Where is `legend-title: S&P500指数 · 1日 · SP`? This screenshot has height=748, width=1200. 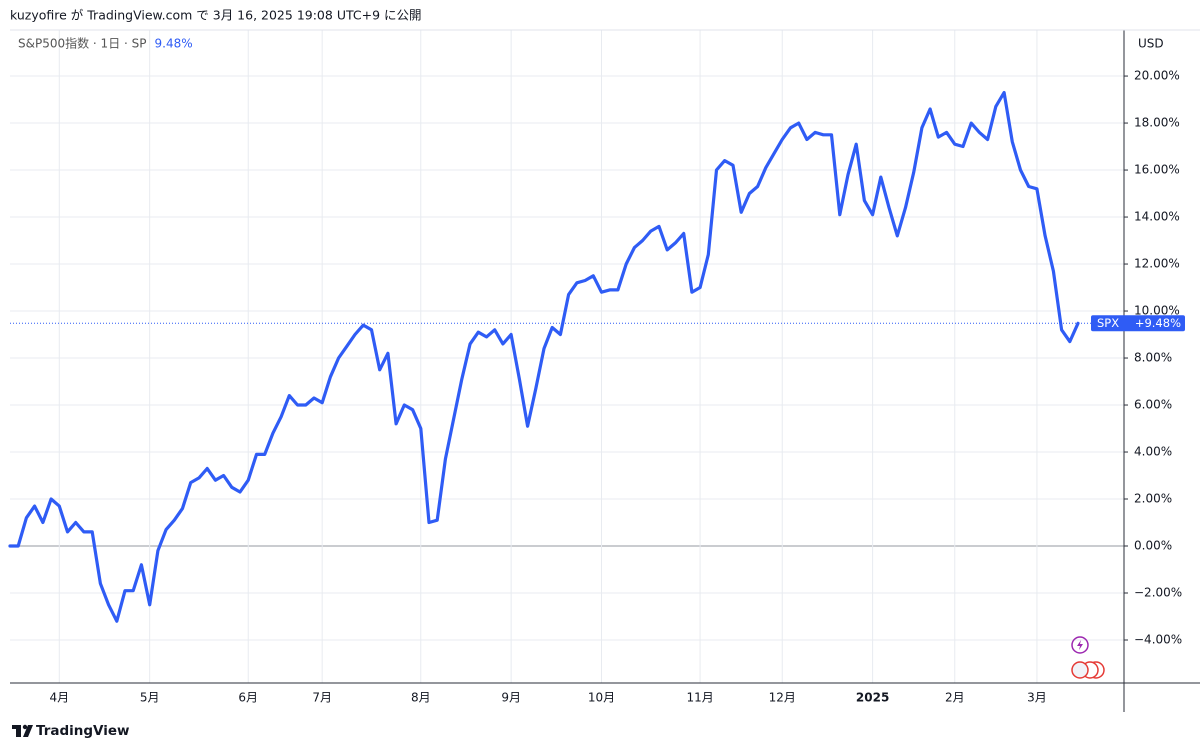 legend-title: S&P500指数 · 1日 · SP is located at coordinates (82, 43).